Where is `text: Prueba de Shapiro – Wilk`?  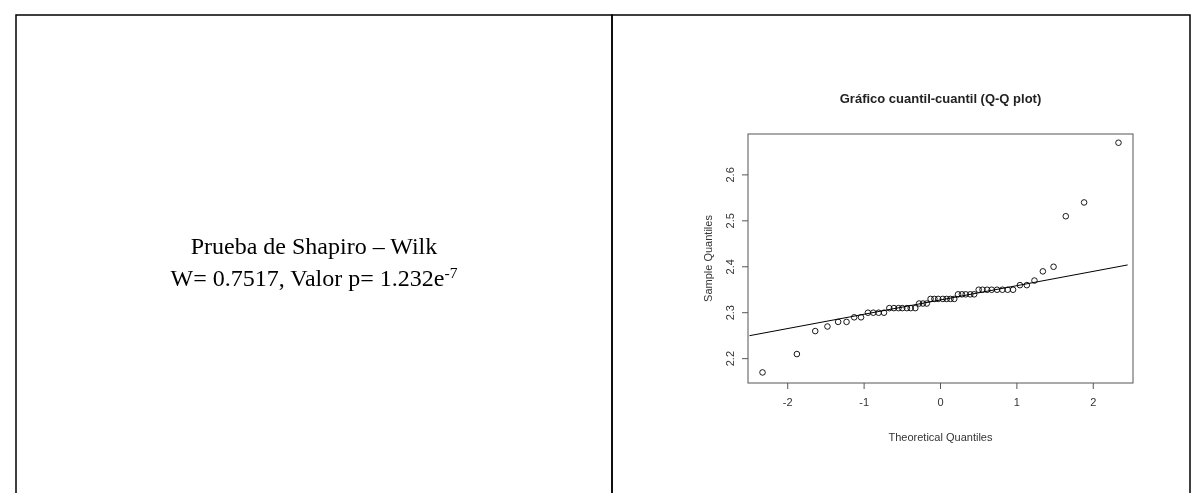 text: Prueba de Shapiro – Wilk is located at coordinates (314, 246).